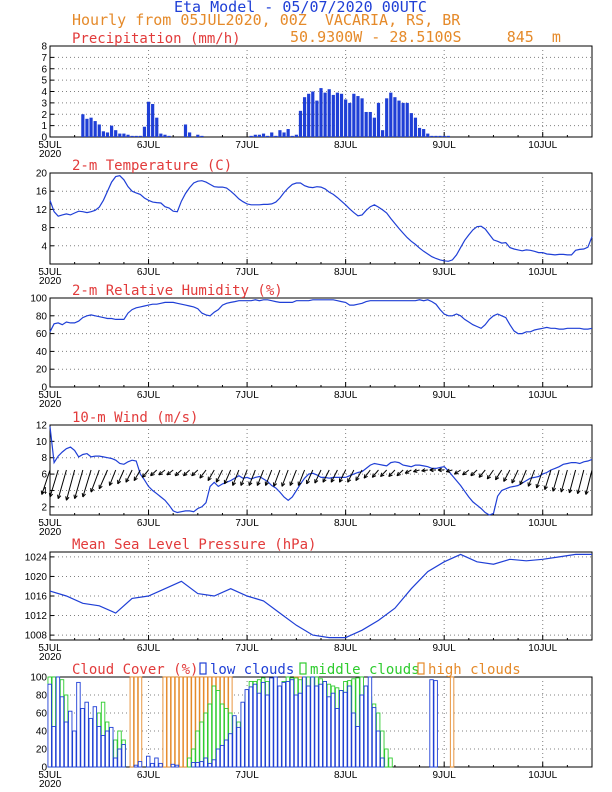  What do you see at coordinates (300, 8) in the screenshot?
I see `chart-title: Eta Model - 05/07/2020 00UTC` at bounding box center [300, 8].